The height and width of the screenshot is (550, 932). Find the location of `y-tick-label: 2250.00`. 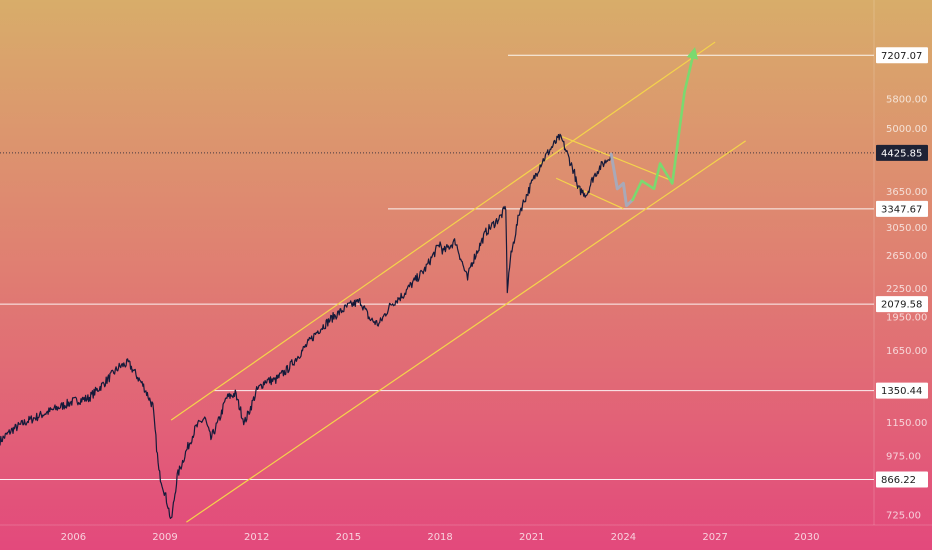

y-tick-label: 2250.00 is located at coordinates (906, 289).